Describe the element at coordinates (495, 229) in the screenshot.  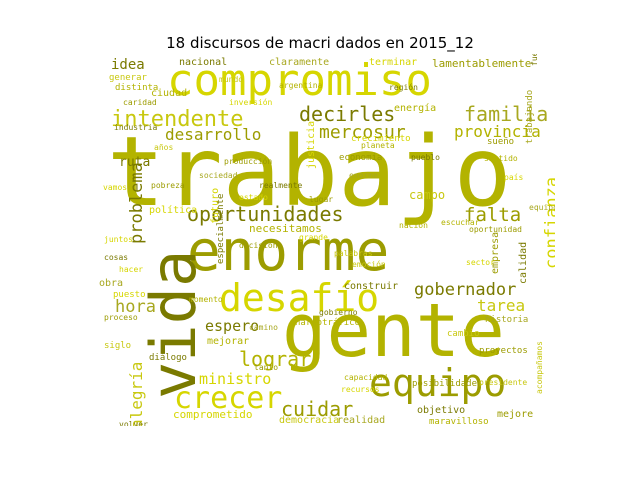
I see `word-80: oportunidad` at that location.